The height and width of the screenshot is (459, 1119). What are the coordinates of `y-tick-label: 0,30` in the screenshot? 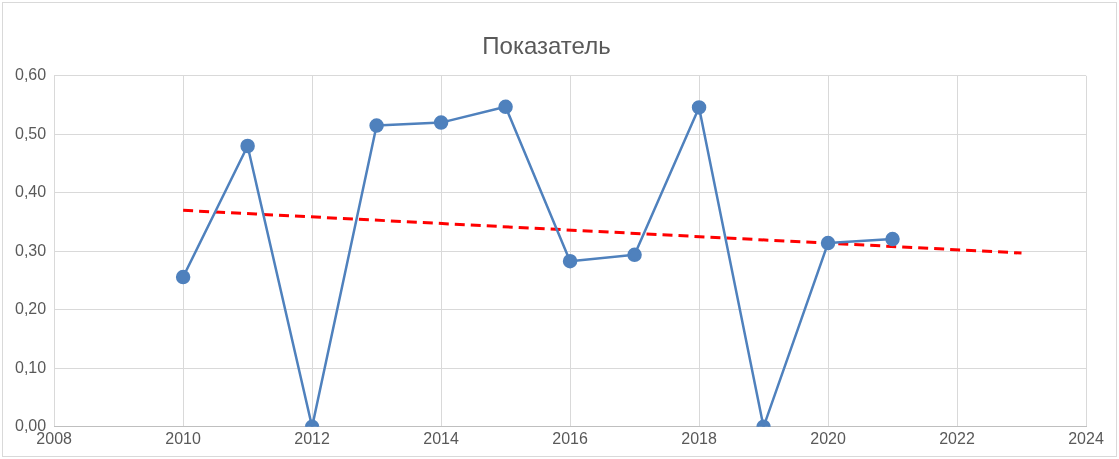 It's located at (31, 250).